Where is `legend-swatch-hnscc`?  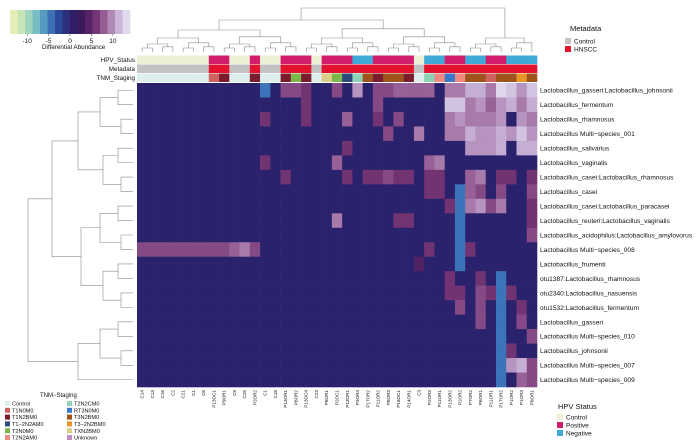
legend-swatch-hnscc is located at coordinates (568, 49).